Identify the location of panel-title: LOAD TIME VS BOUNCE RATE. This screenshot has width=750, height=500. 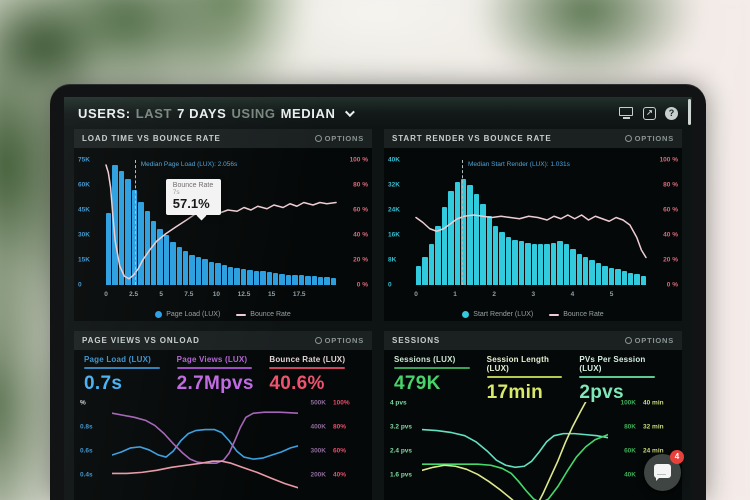
(151, 138).